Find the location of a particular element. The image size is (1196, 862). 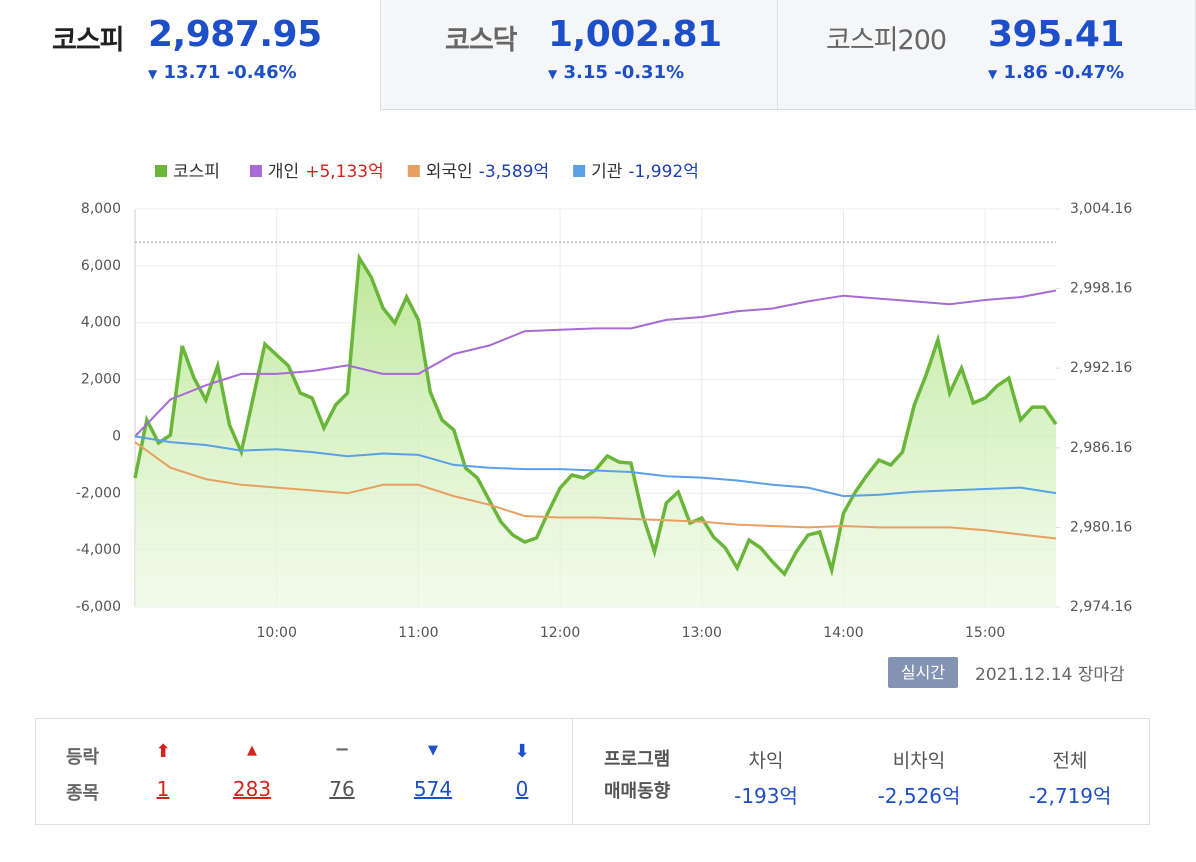

y2-tick-label: 2,974.16 is located at coordinates (1101, 607).